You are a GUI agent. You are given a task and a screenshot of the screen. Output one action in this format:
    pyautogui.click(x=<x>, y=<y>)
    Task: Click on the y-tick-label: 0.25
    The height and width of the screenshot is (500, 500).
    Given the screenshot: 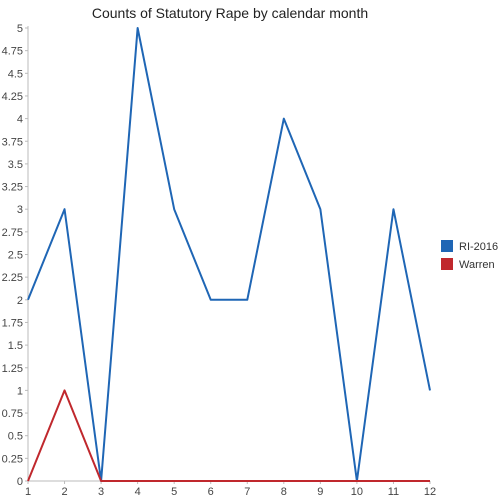 What is the action you would take?
    pyautogui.click(x=12, y=459)
    